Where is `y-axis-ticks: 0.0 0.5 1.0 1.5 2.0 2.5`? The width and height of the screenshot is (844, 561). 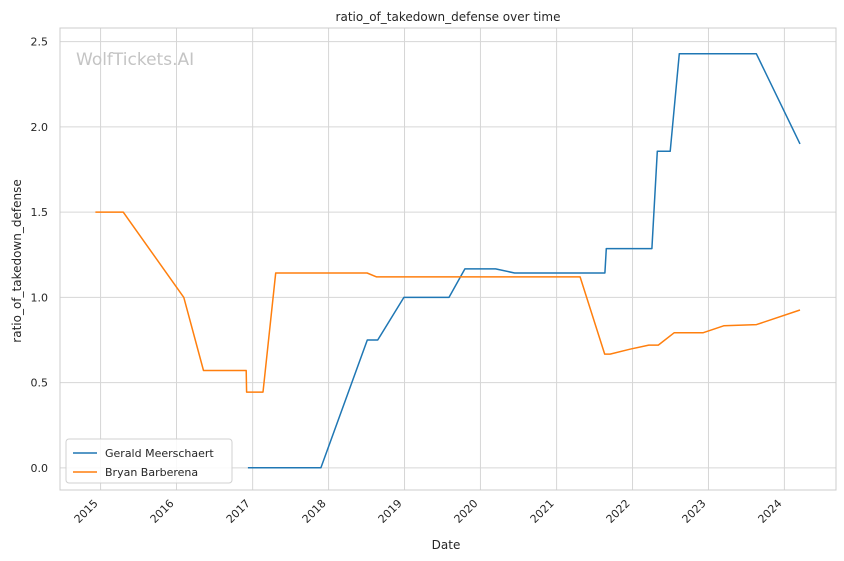 y-axis-ticks: 0.0 0.5 1.0 1.5 2.0 2.5 is located at coordinates (40, 255).